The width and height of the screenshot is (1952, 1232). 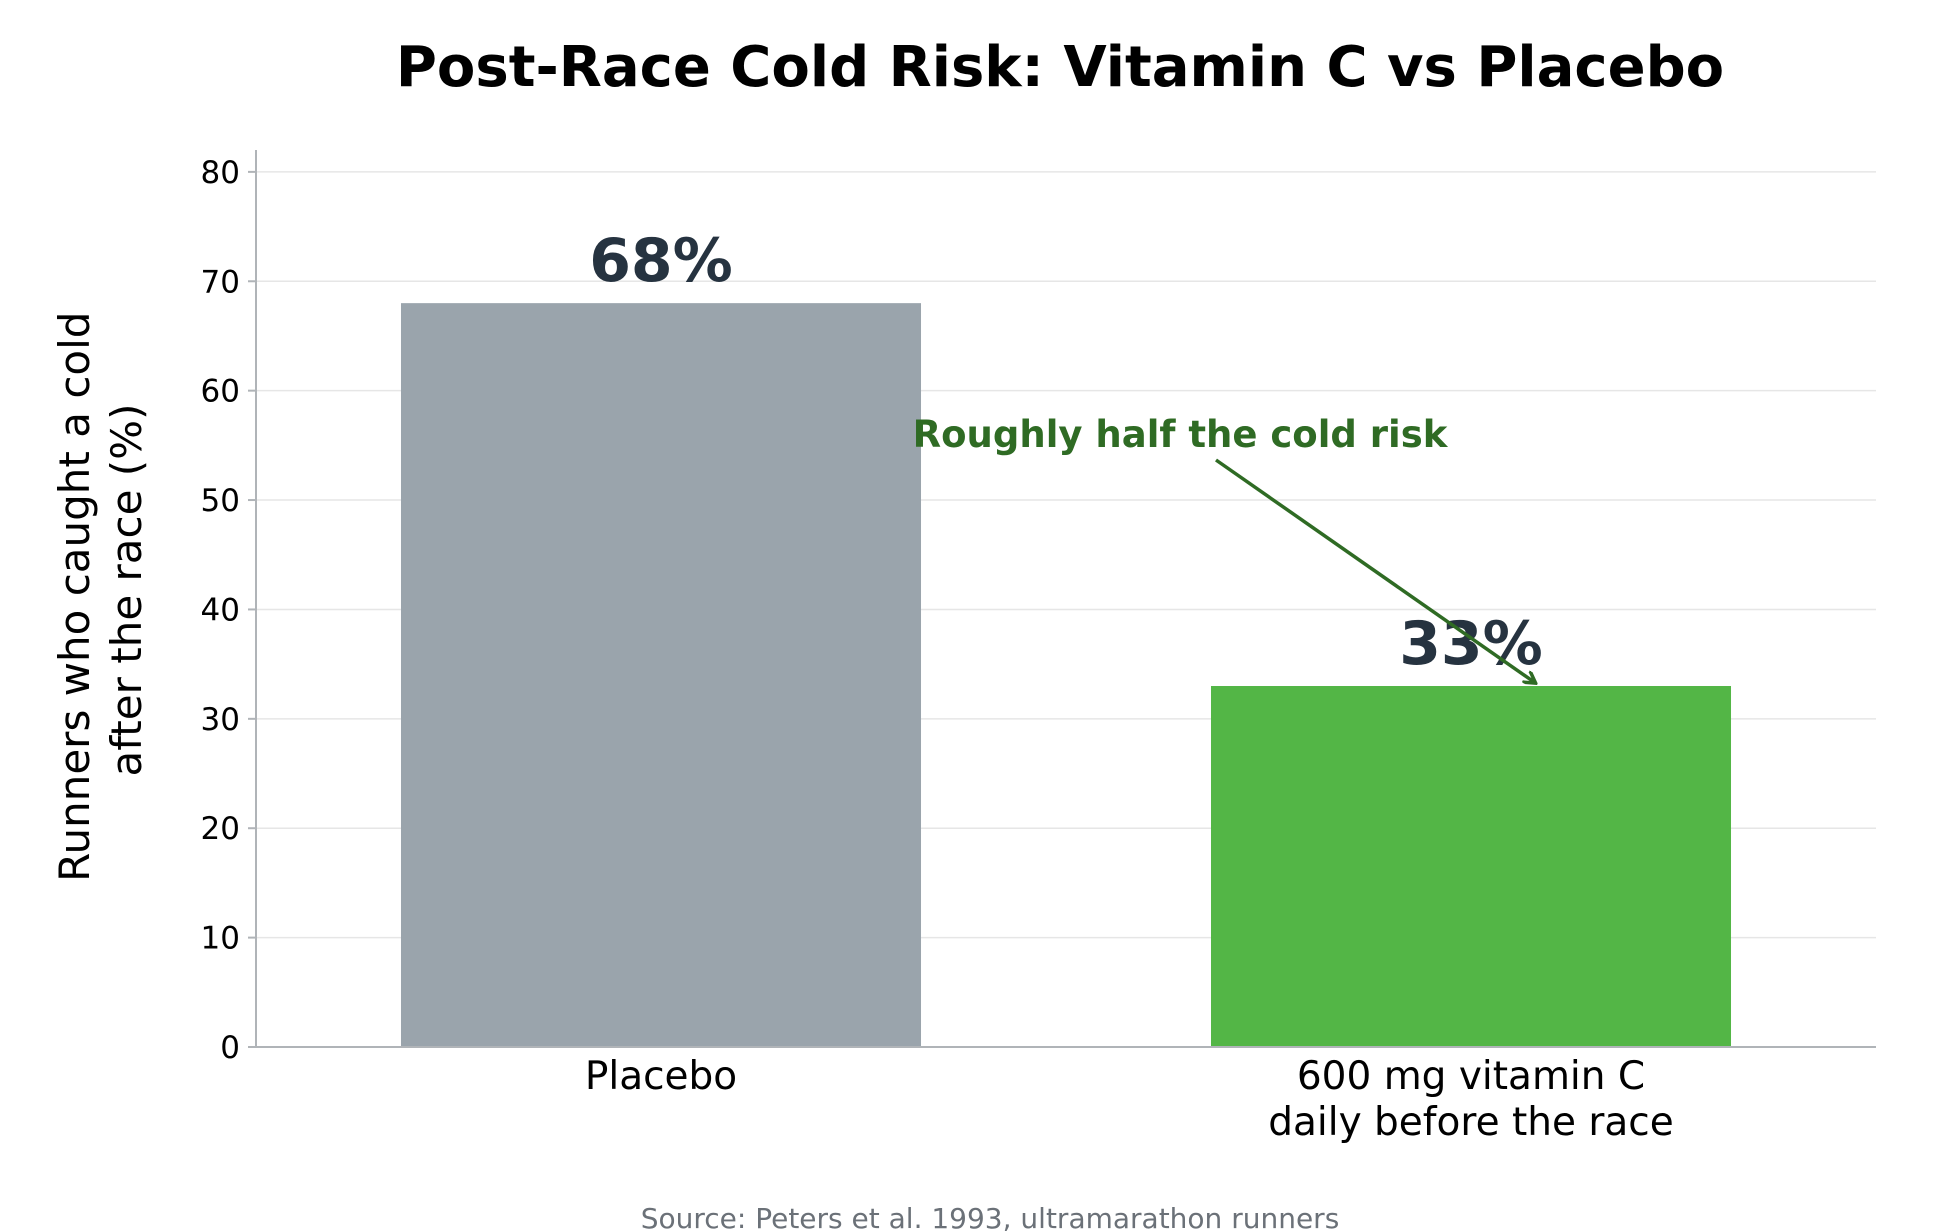 What do you see at coordinates (220, 829) in the screenshot?
I see `y-tick-label: 20` at bounding box center [220, 829].